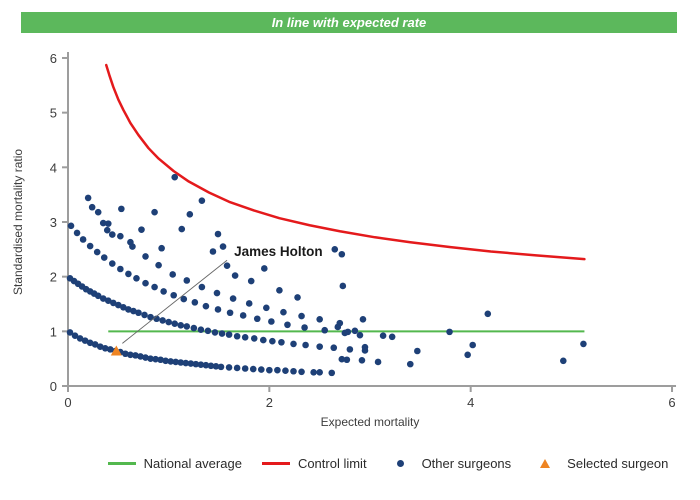 Image resolution: width=700 pixels, height=500 pixels. What do you see at coordinates (116, 350) in the screenshot?
I see `selected-surgeon-marker` at bounding box center [116, 350].